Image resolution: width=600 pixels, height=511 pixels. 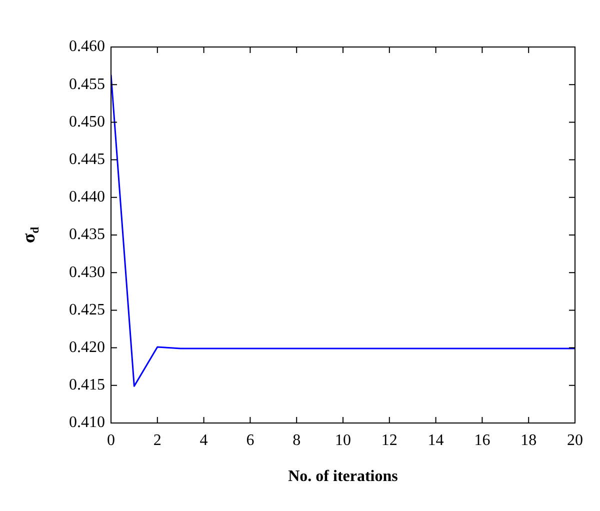 What do you see at coordinates (204, 440) in the screenshot?
I see `x-tick-label: 4` at bounding box center [204, 440].